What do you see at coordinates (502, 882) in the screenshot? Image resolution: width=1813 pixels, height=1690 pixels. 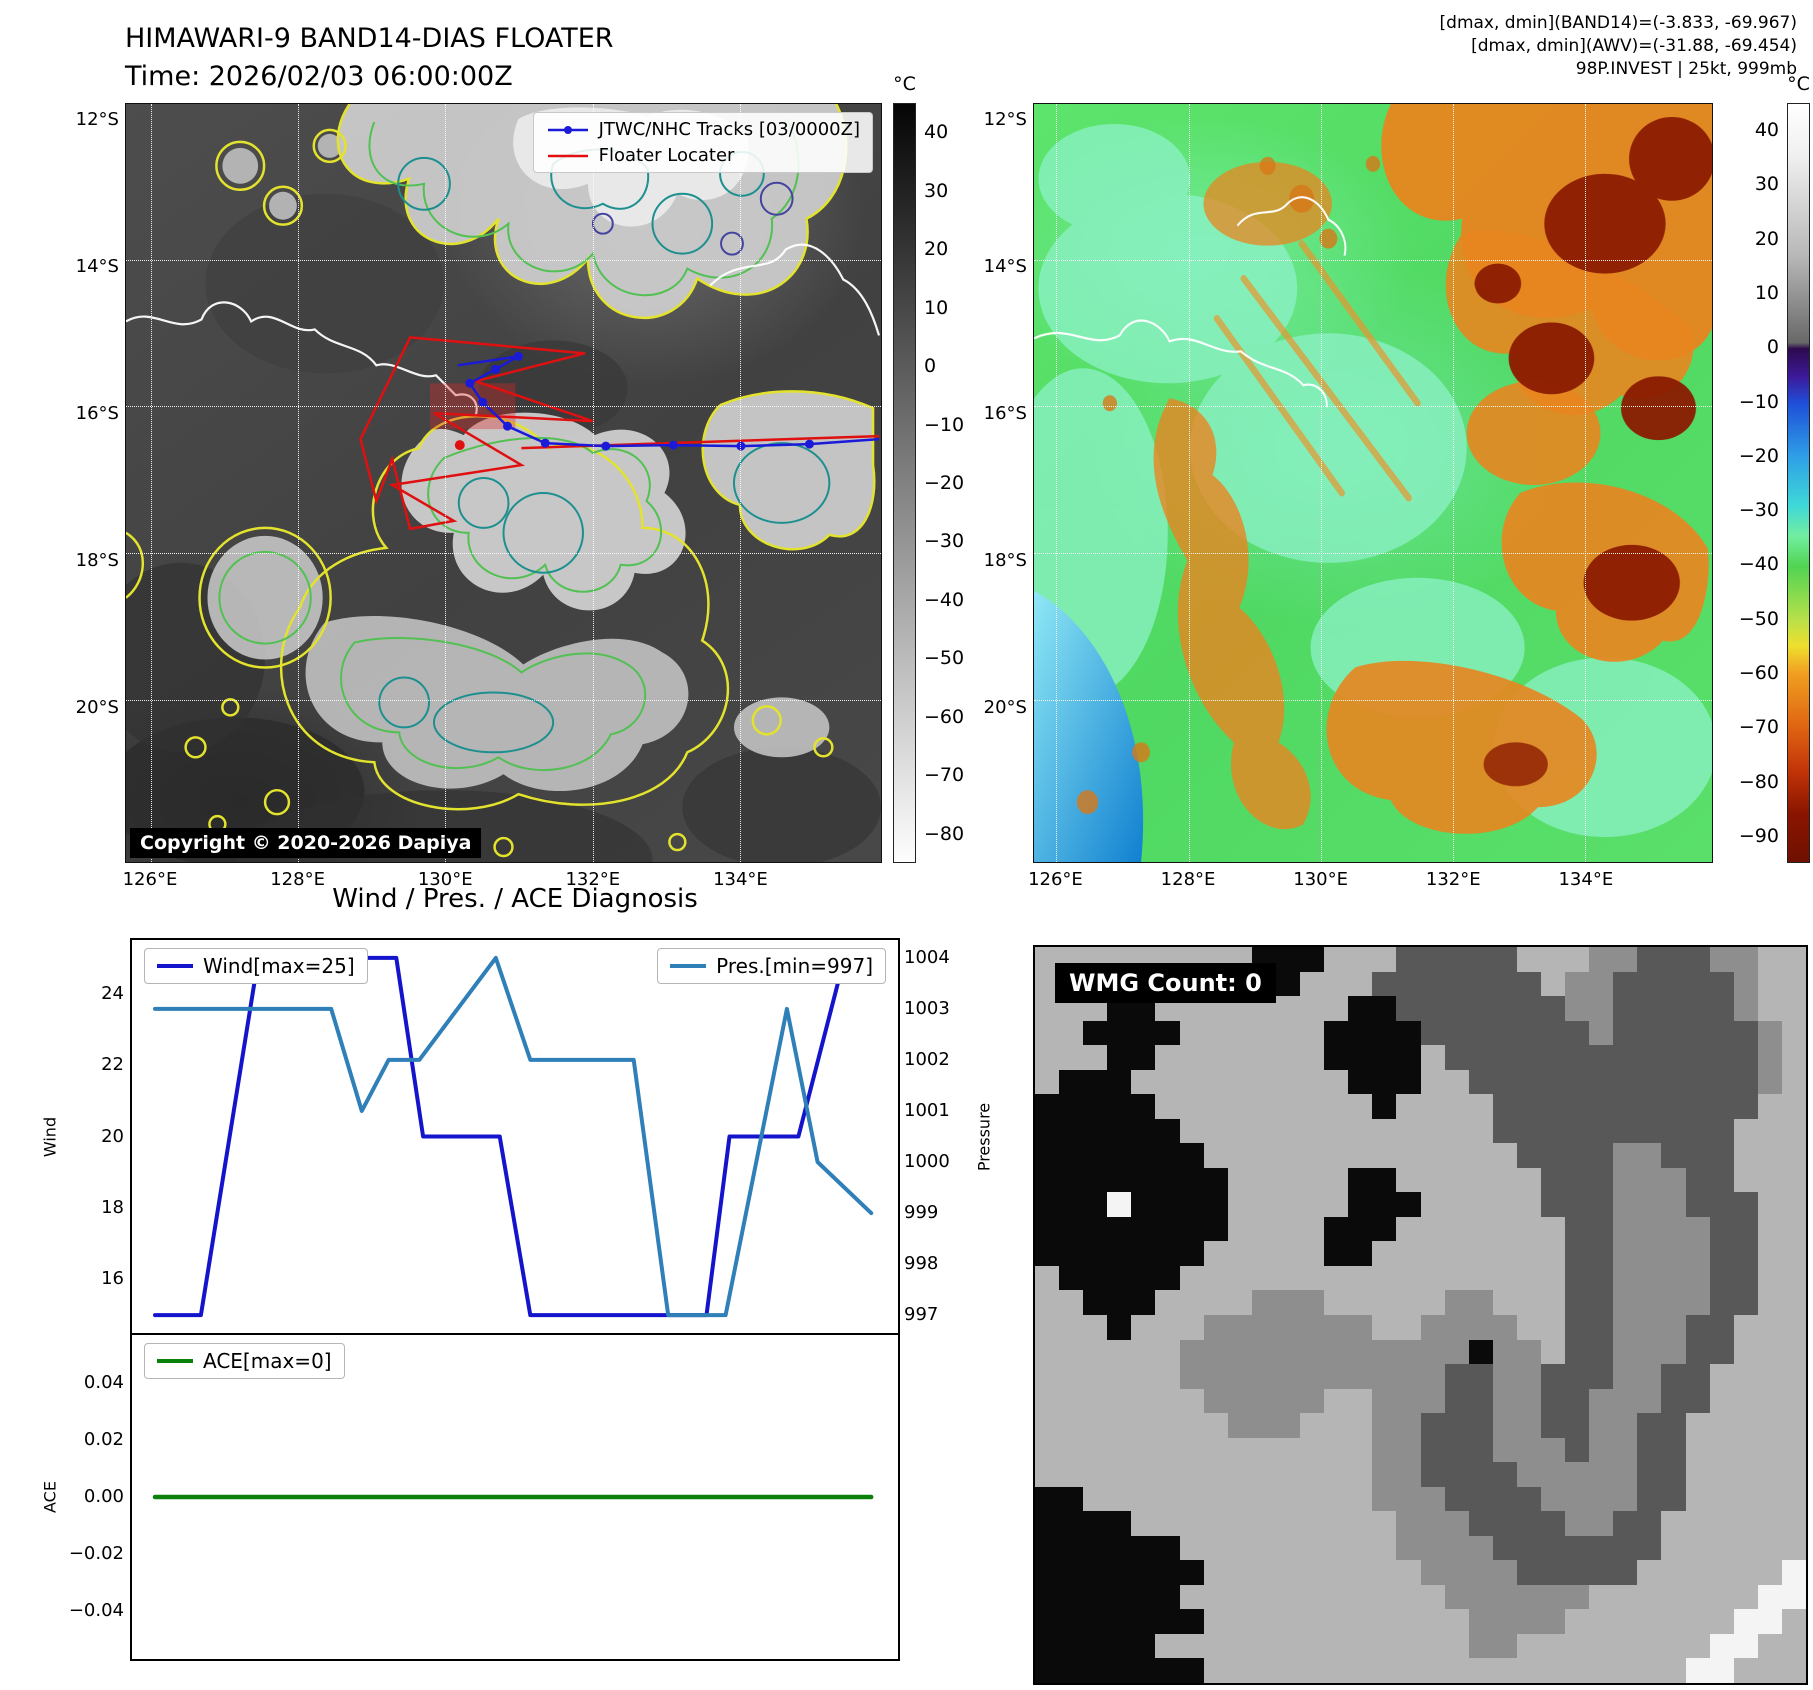 I see `band14-longitude-axis: 126°E 128°E 130°E 132°E 134°E` at bounding box center [502, 882].